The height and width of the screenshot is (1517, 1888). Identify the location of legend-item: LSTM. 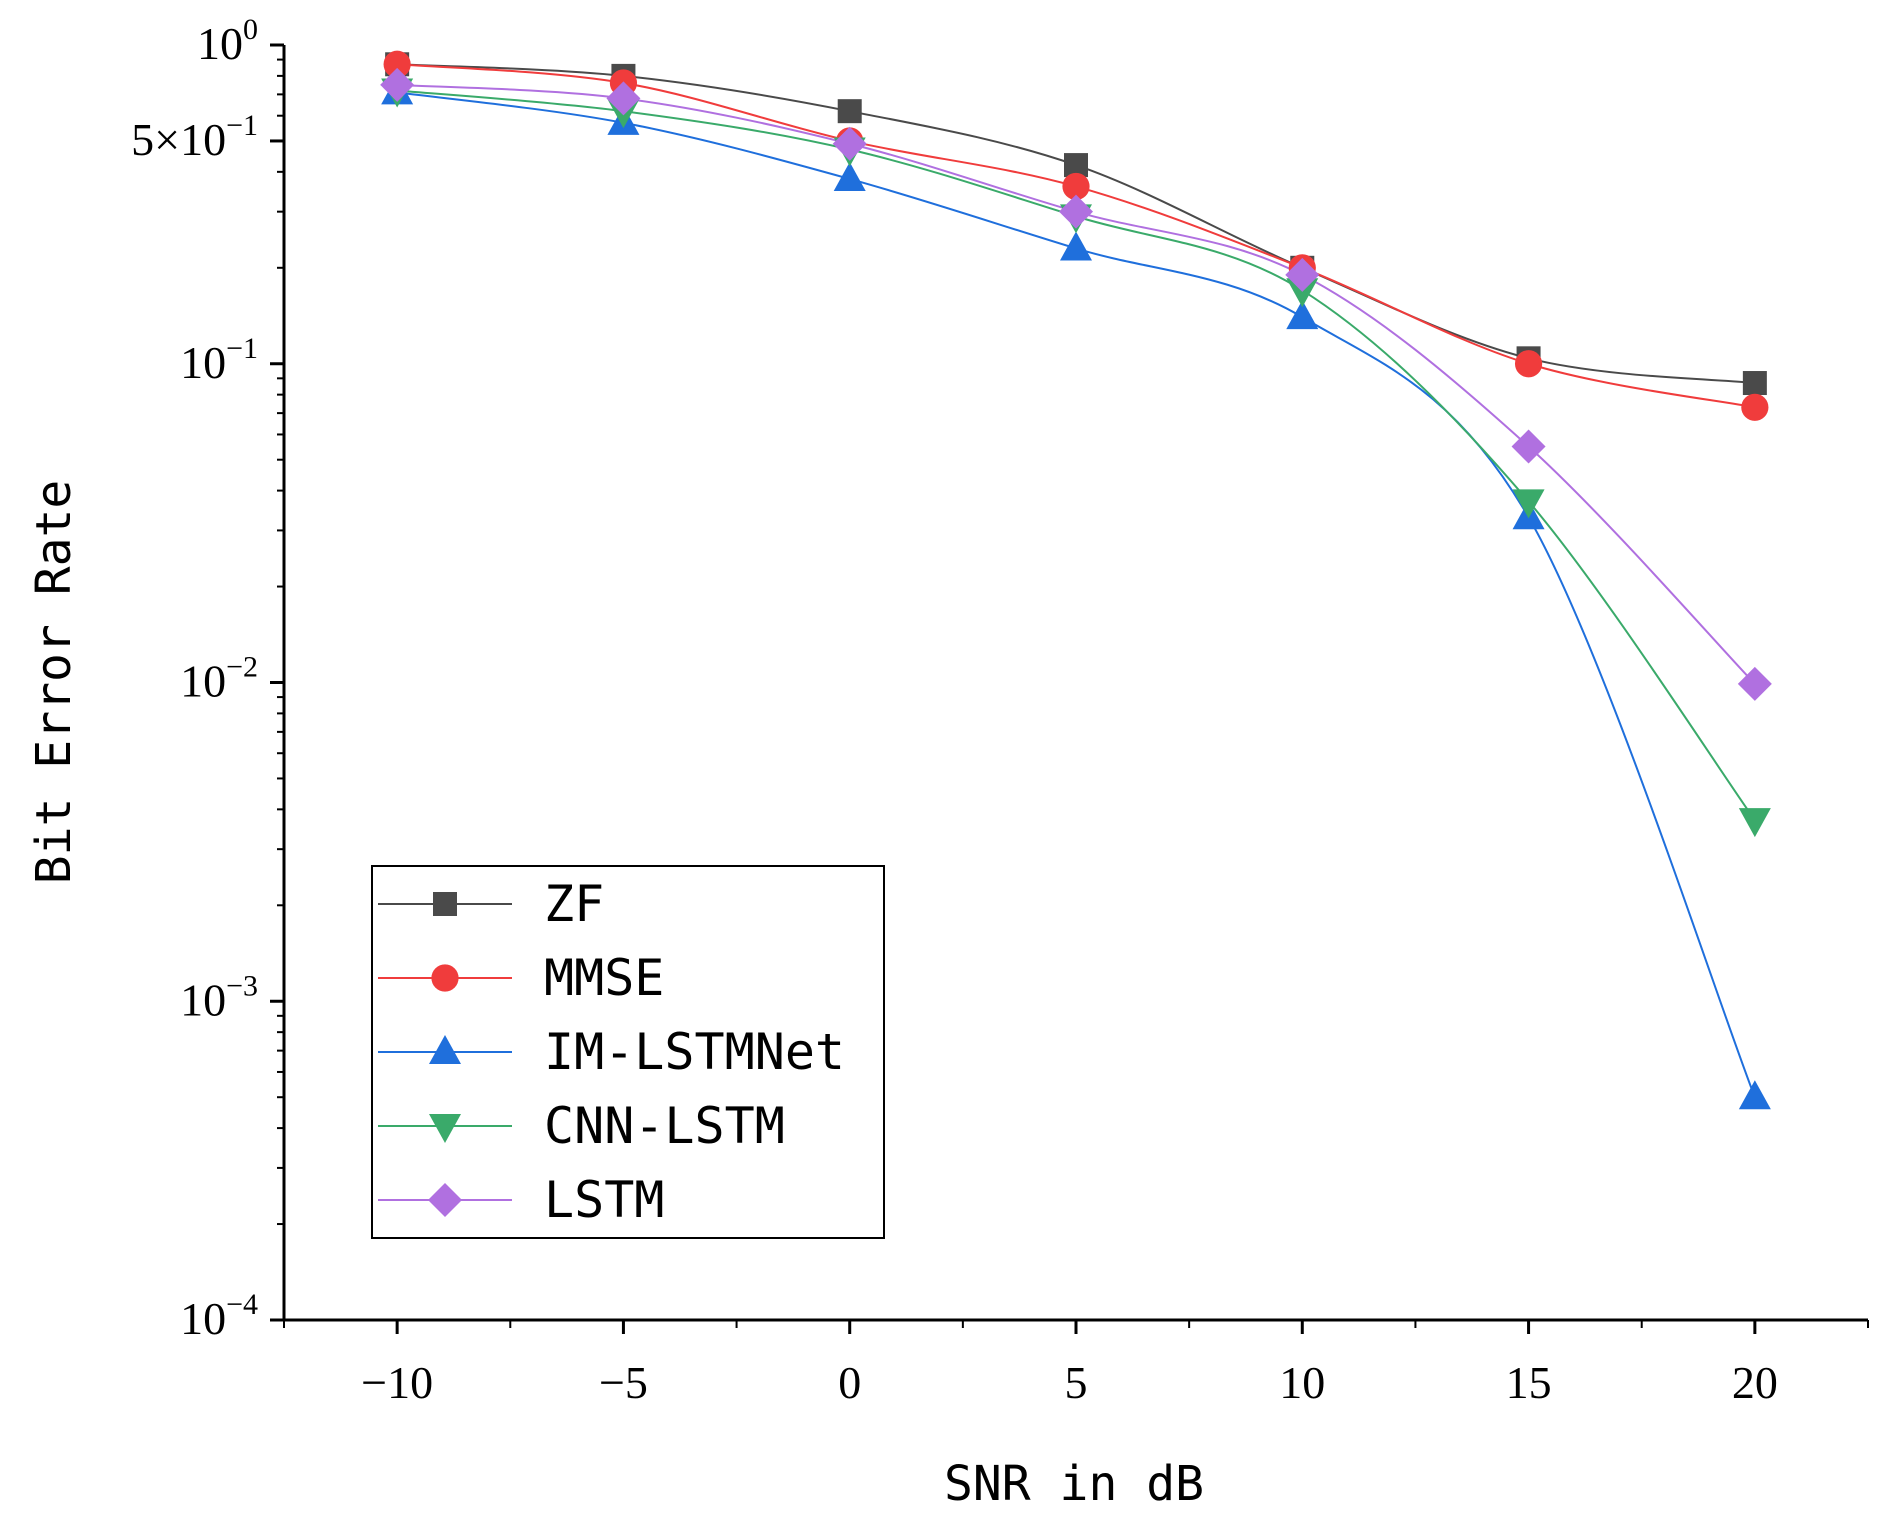
(521, 1200).